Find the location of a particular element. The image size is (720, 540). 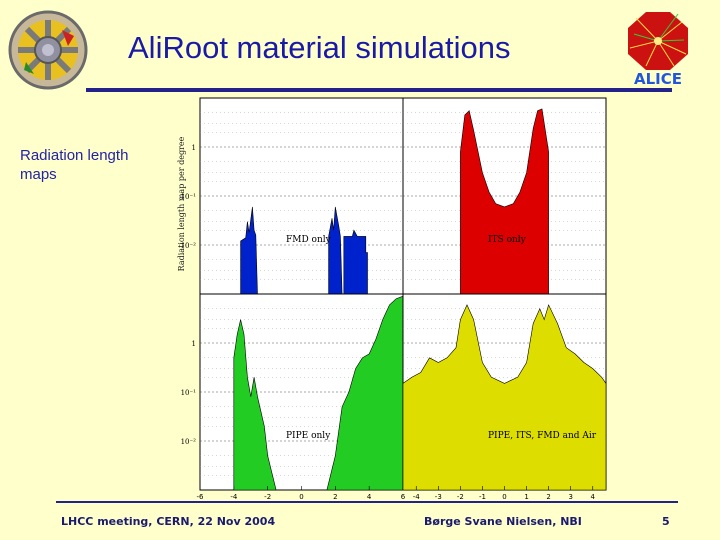

footer-line is located at coordinates (367, 502).